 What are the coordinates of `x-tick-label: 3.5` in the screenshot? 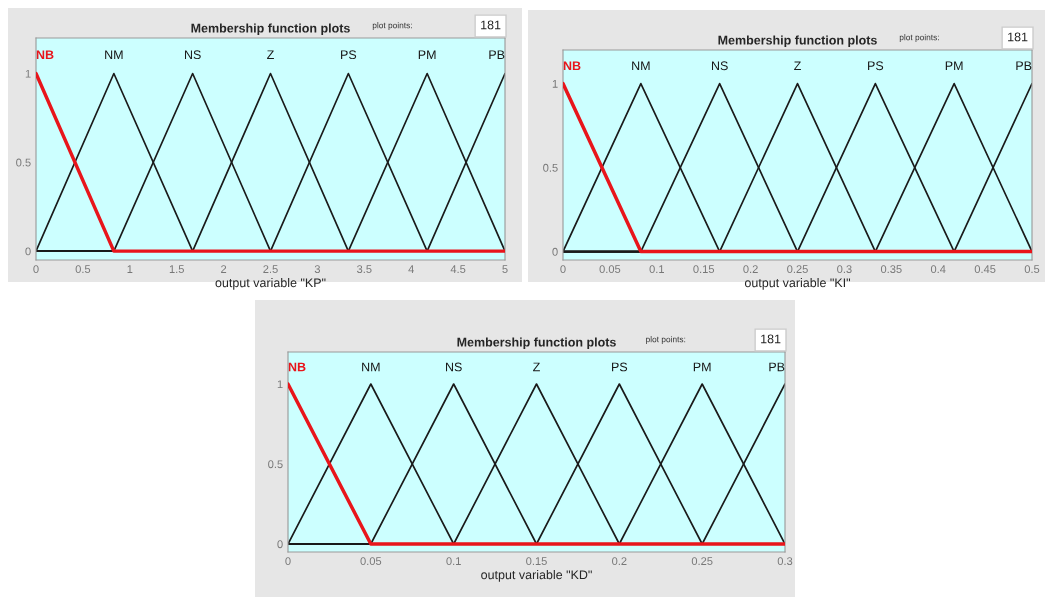 It's located at (364, 269).